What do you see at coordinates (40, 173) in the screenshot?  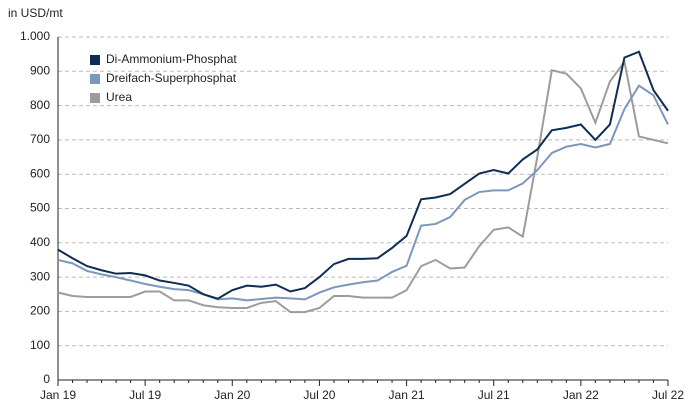 I see `y-tick-label: 600` at bounding box center [40, 173].